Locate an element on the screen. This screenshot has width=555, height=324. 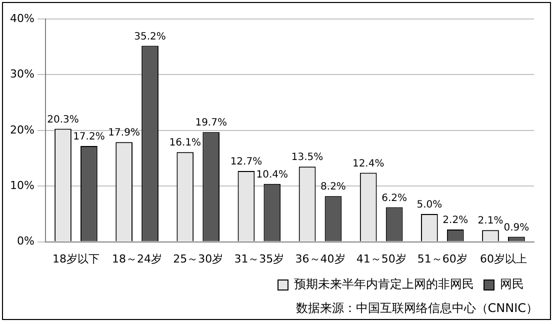
data-label: 2.2% is located at coordinates (455, 220).